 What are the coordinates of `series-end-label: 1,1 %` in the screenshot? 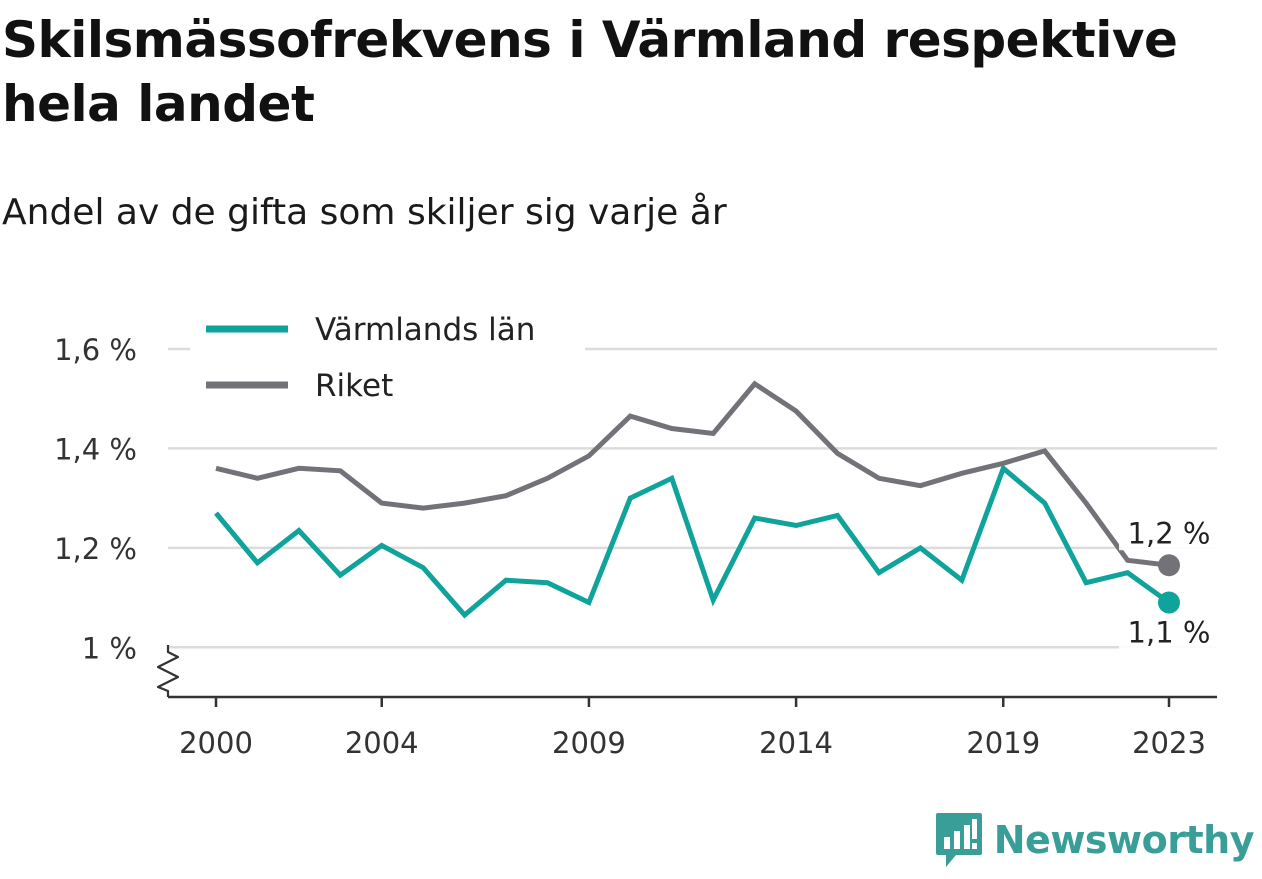 It's located at (1169, 633).